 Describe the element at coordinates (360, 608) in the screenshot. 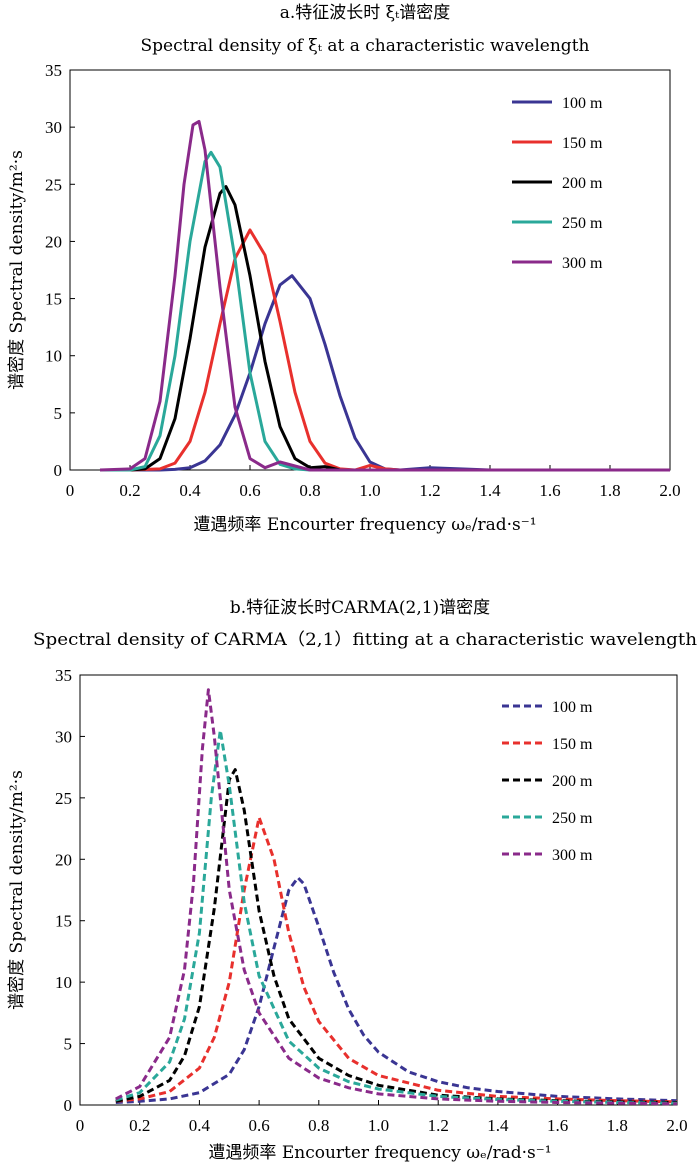

I see `chart-b-title-cn: b.特征波长时CARMA(2,1)谱密度` at that location.